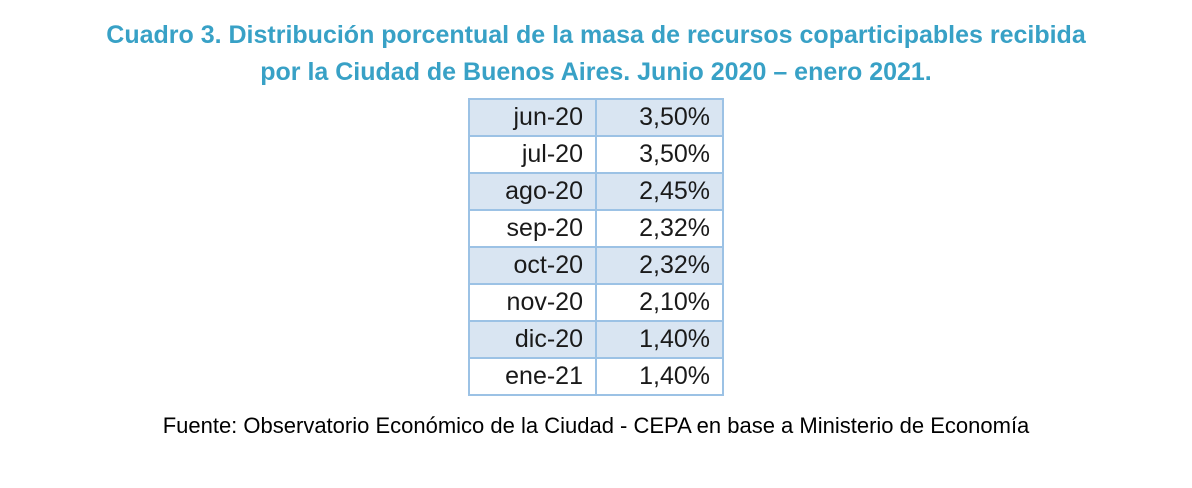 The height and width of the screenshot is (488, 1192). I want to click on table-row: oct-20 2,32%, so click(596, 265).